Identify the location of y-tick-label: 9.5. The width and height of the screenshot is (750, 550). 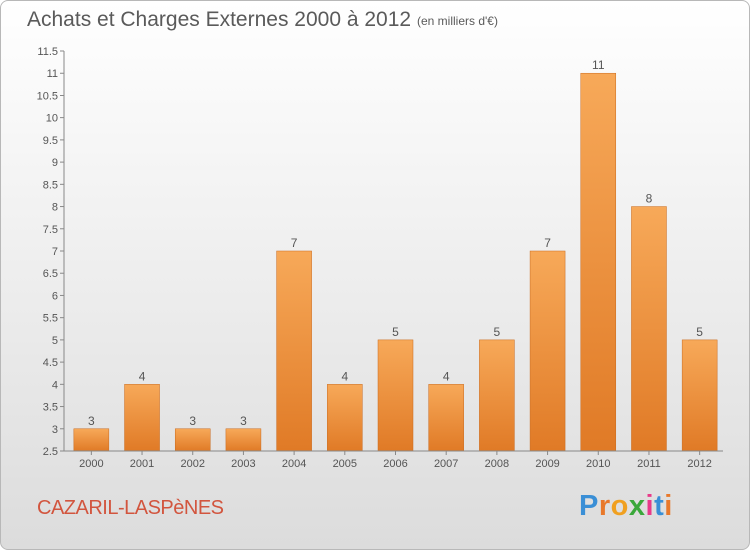
(50, 141).